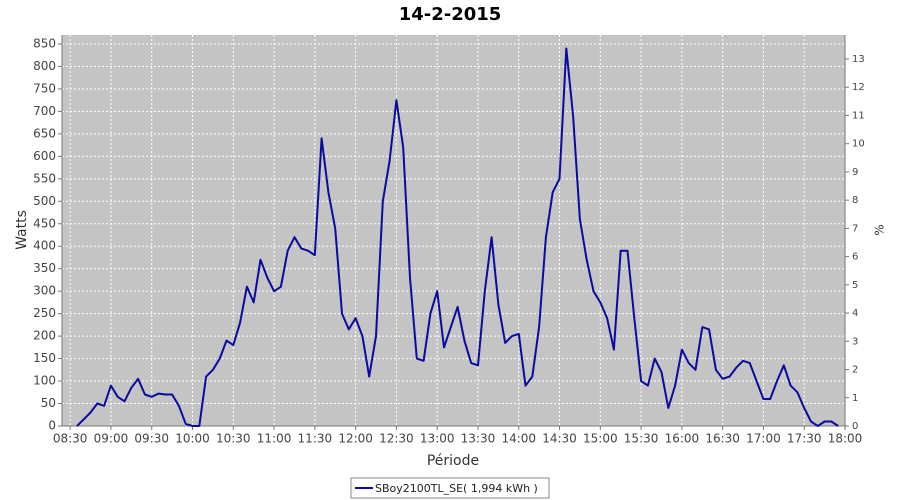 The image size is (900, 500). What do you see at coordinates (44, 381) in the screenshot?
I see `y-tick-label: 100` at bounding box center [44, 381].